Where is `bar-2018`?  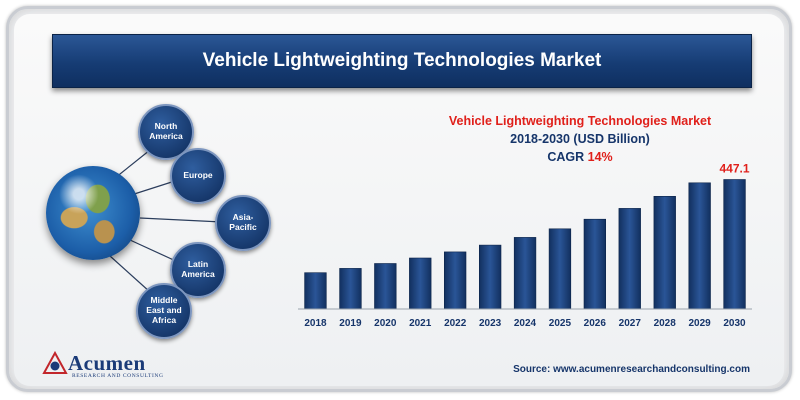
bar-2018 is located at coordinates (315, 291).